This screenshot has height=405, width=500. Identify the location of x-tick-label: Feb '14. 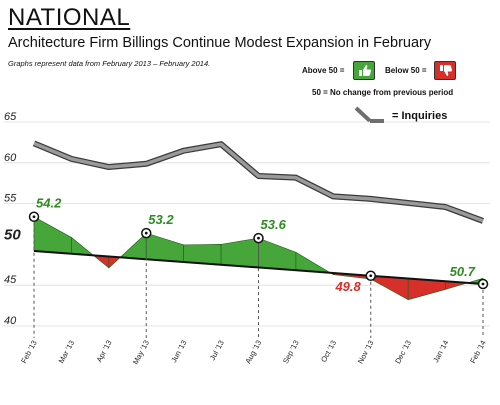
(478, 352).